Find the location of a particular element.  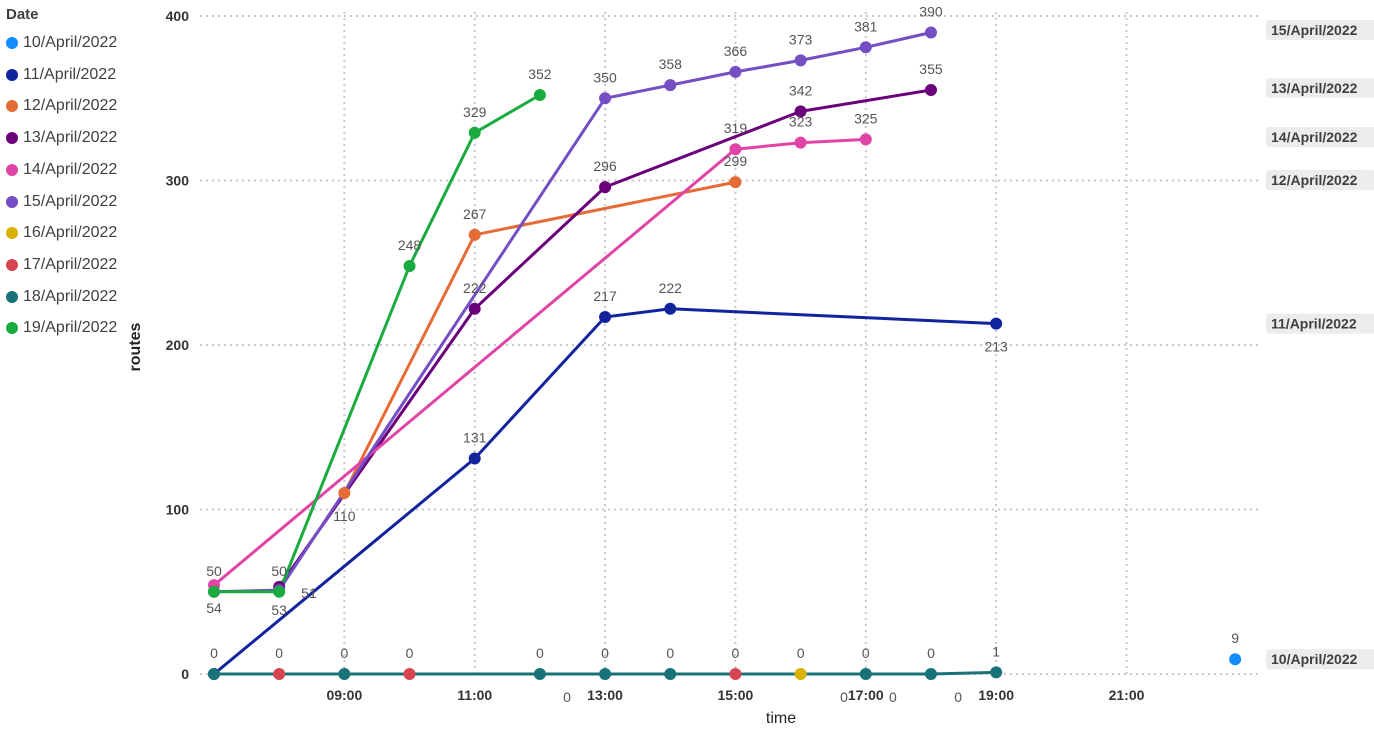

legend-item: 16/April/2022 is located at coordinates (61, 233).